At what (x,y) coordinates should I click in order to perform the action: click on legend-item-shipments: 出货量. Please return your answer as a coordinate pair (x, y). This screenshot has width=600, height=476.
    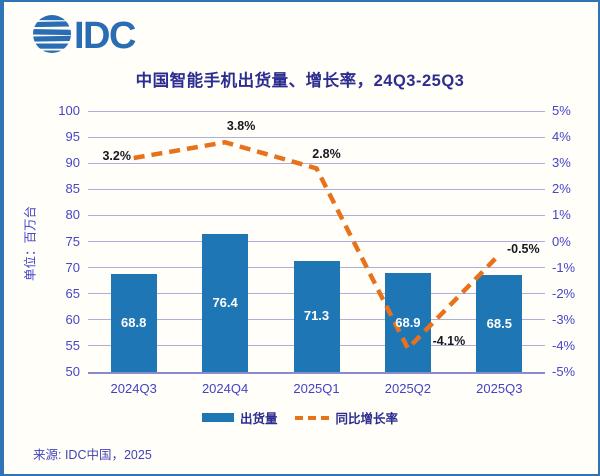
    Looking at the image, I should click on (239, 417).